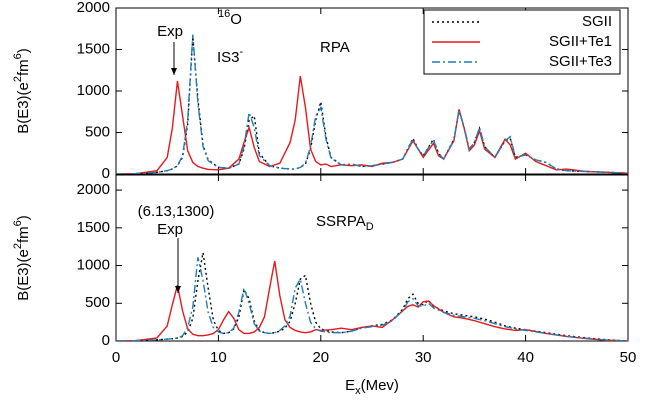 This screenshot has width=670, height=405. Describe the element at coordinates (628, 357) in the screenshot. I see `x-tick-label: 50` at that location.